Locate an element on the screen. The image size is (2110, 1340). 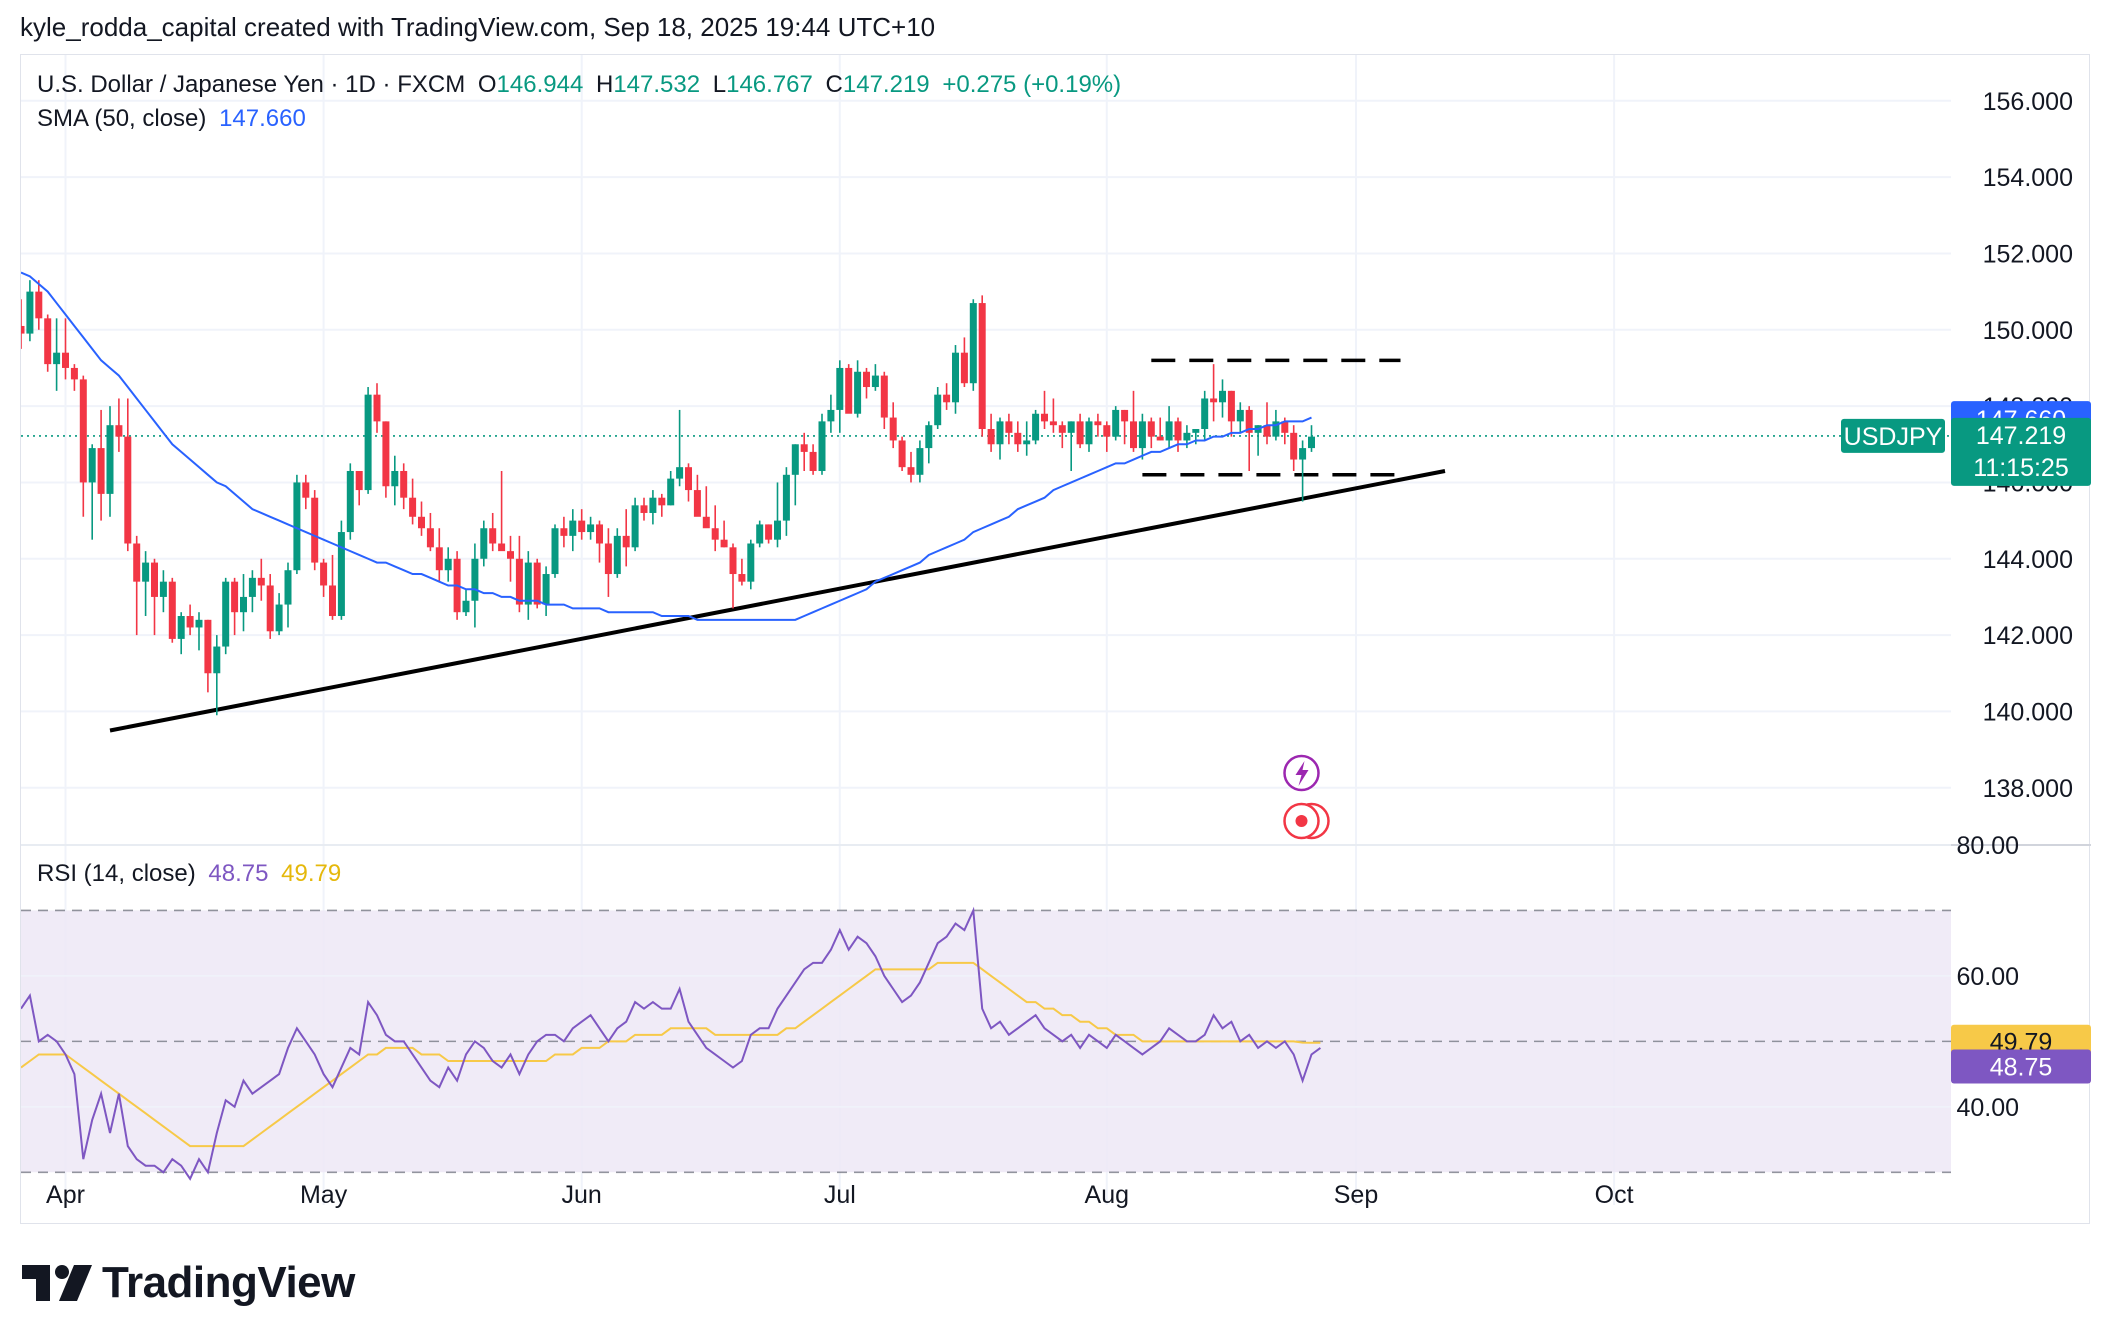
countdown-badge: 11:15:25 is located at coordinates (2020, 468).